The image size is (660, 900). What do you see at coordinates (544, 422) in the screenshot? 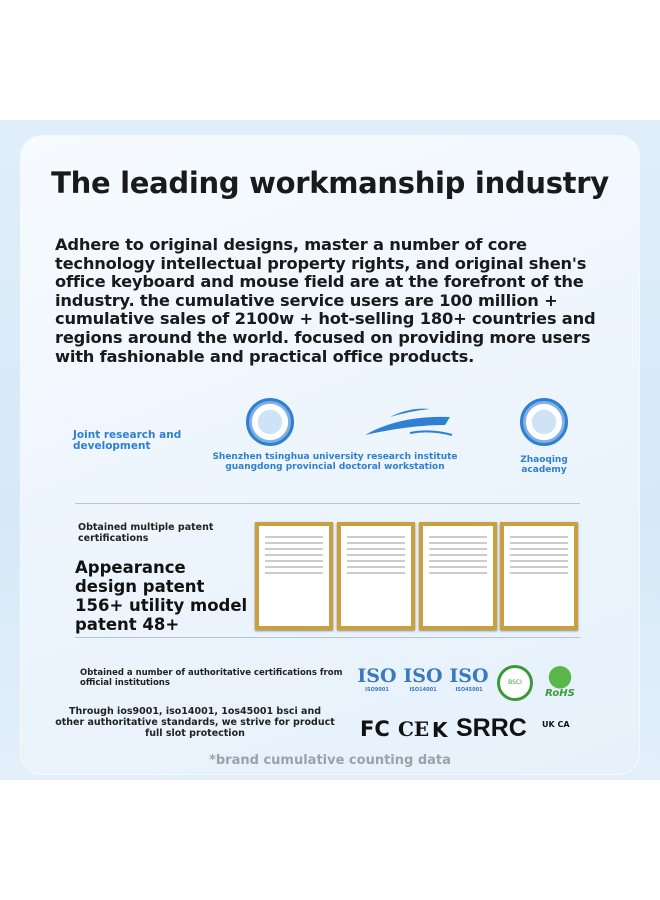
I see `zhaoqing-seal-icon` at bounding box center [544, 422].